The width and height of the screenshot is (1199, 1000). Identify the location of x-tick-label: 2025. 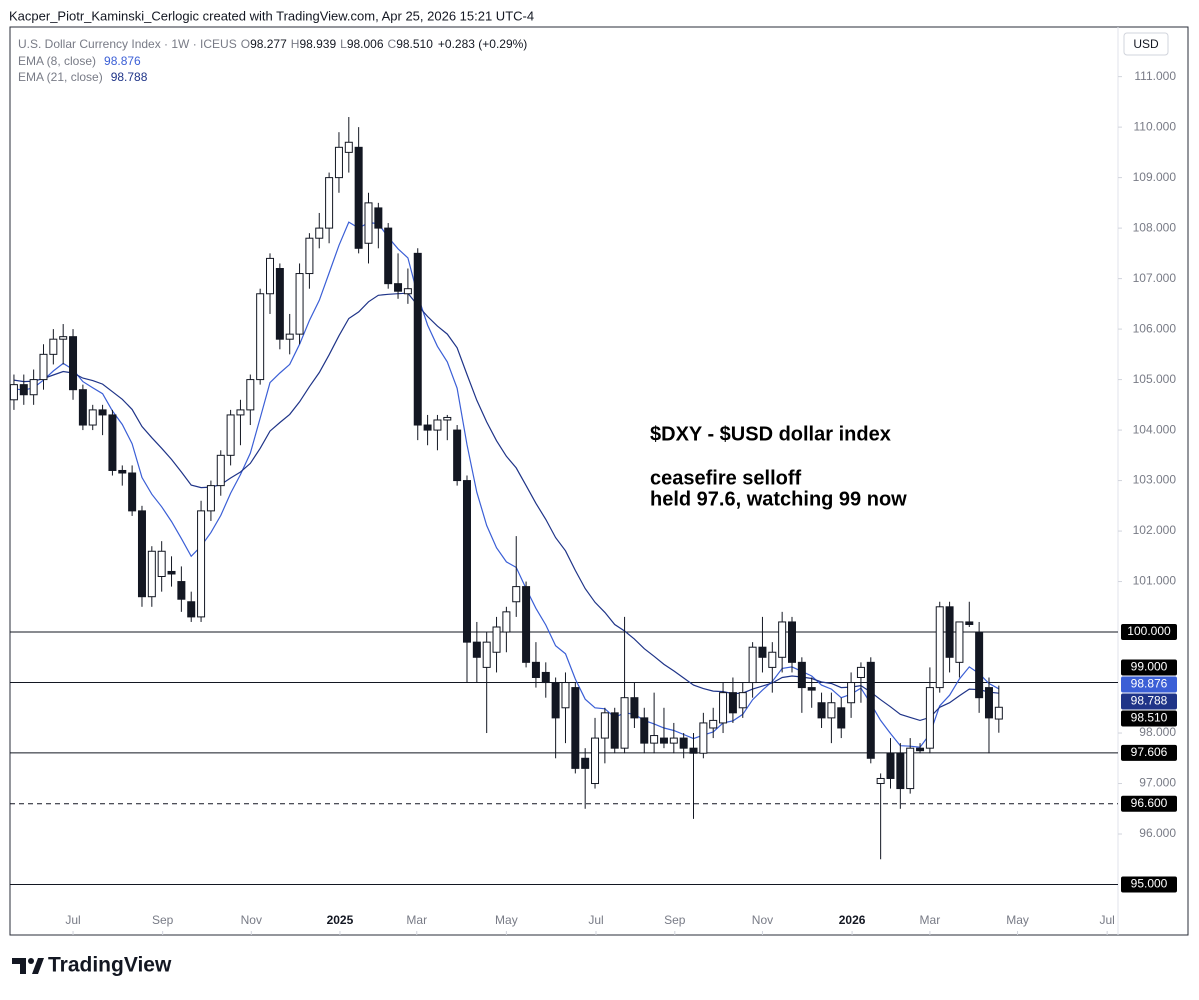
(340, 920).